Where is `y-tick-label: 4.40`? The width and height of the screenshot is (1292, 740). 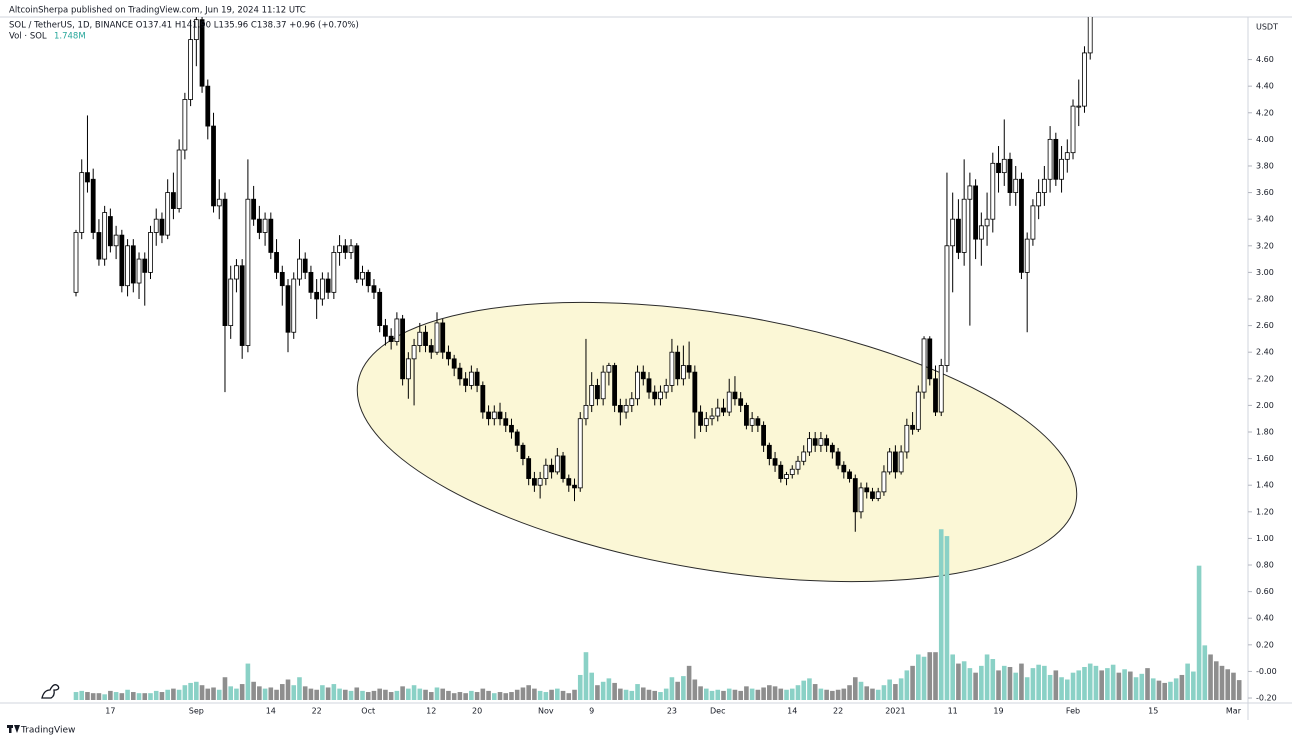 y-tick-label: 4.40 is located at coordinates (1265, 86).